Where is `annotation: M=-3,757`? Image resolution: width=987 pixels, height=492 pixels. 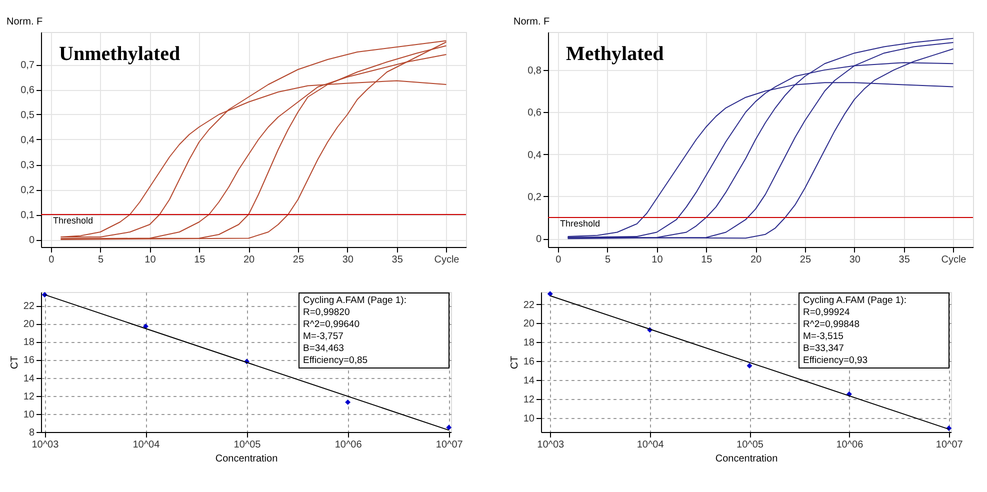
annotation: M=-3,757 is located at coordinates (323, 336).